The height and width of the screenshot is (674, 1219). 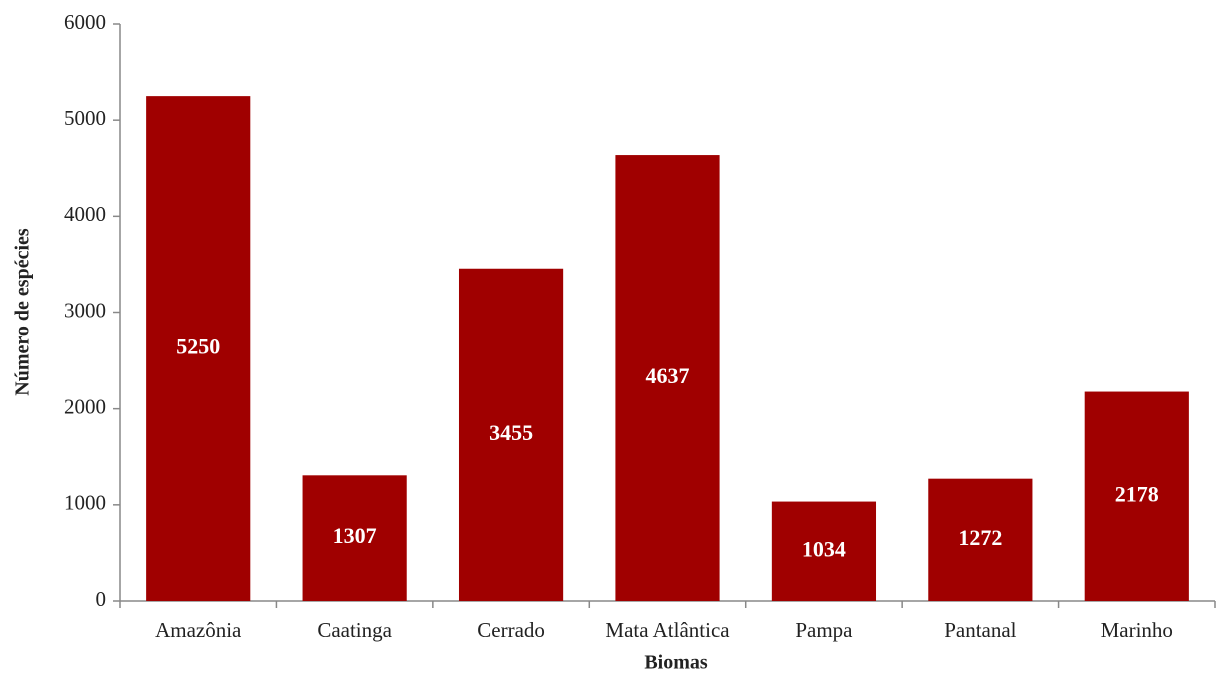 What do you see at coordinates (1137, 630) in the screenshot?
I see `x-tick-label: Marinho` at bounding box center [1137, 630].